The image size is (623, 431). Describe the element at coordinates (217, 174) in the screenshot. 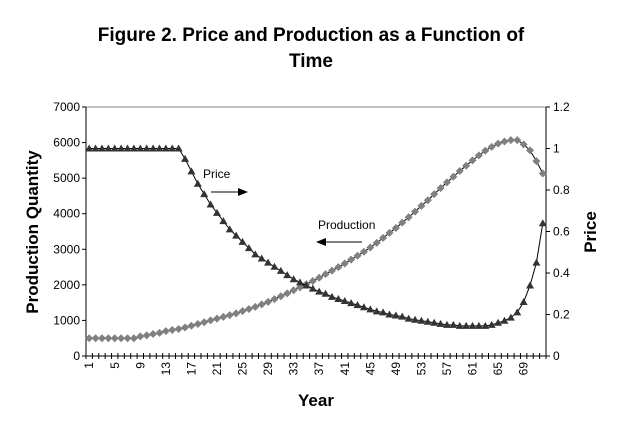

I see `annotation-price: Price` at that location.